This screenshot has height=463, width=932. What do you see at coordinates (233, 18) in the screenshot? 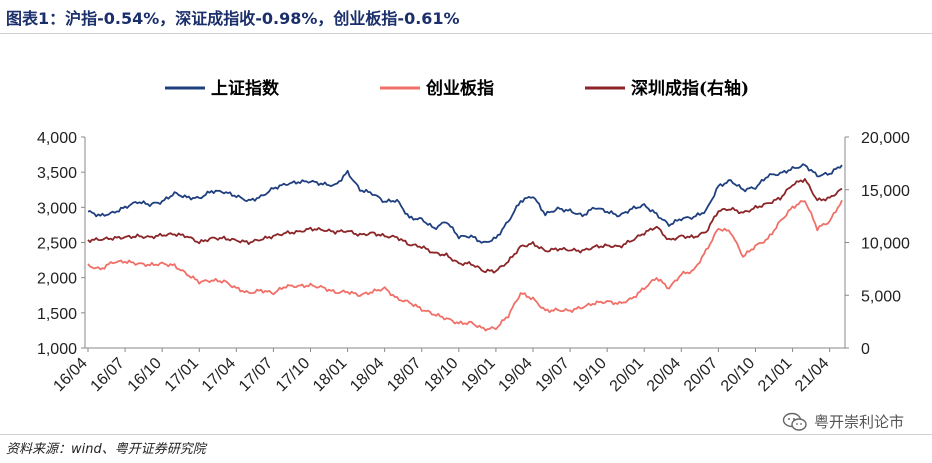
I see `chart-title: 图表1：沪指-0.54%，深证成指收-0.98%，创业板指-0.61%` at bounding box center [233, 18].